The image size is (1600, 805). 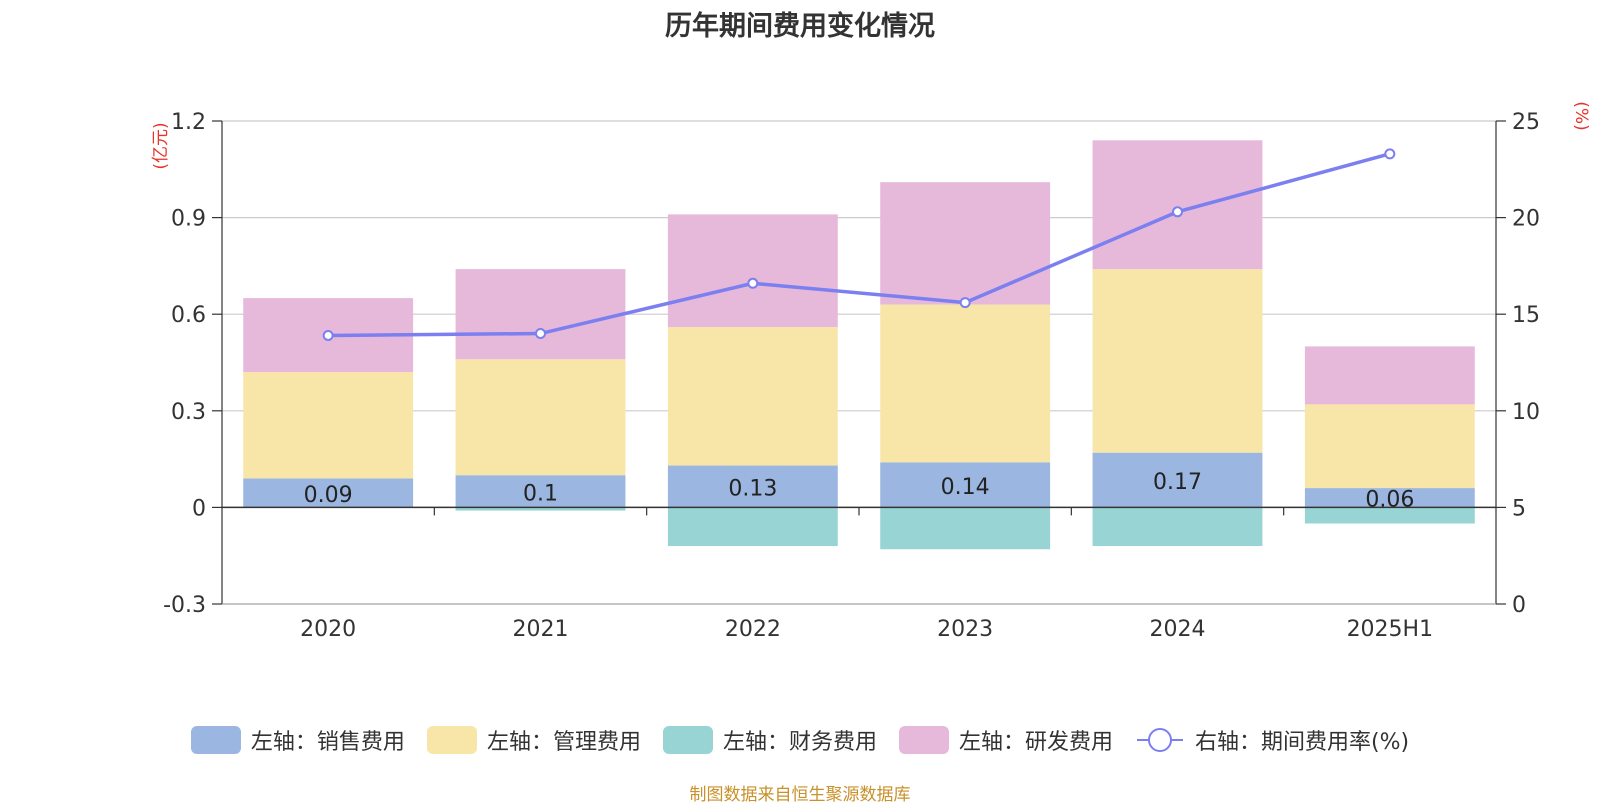 I want to click on right-axis-tick-label: 5, so click(x=1519, y=508).